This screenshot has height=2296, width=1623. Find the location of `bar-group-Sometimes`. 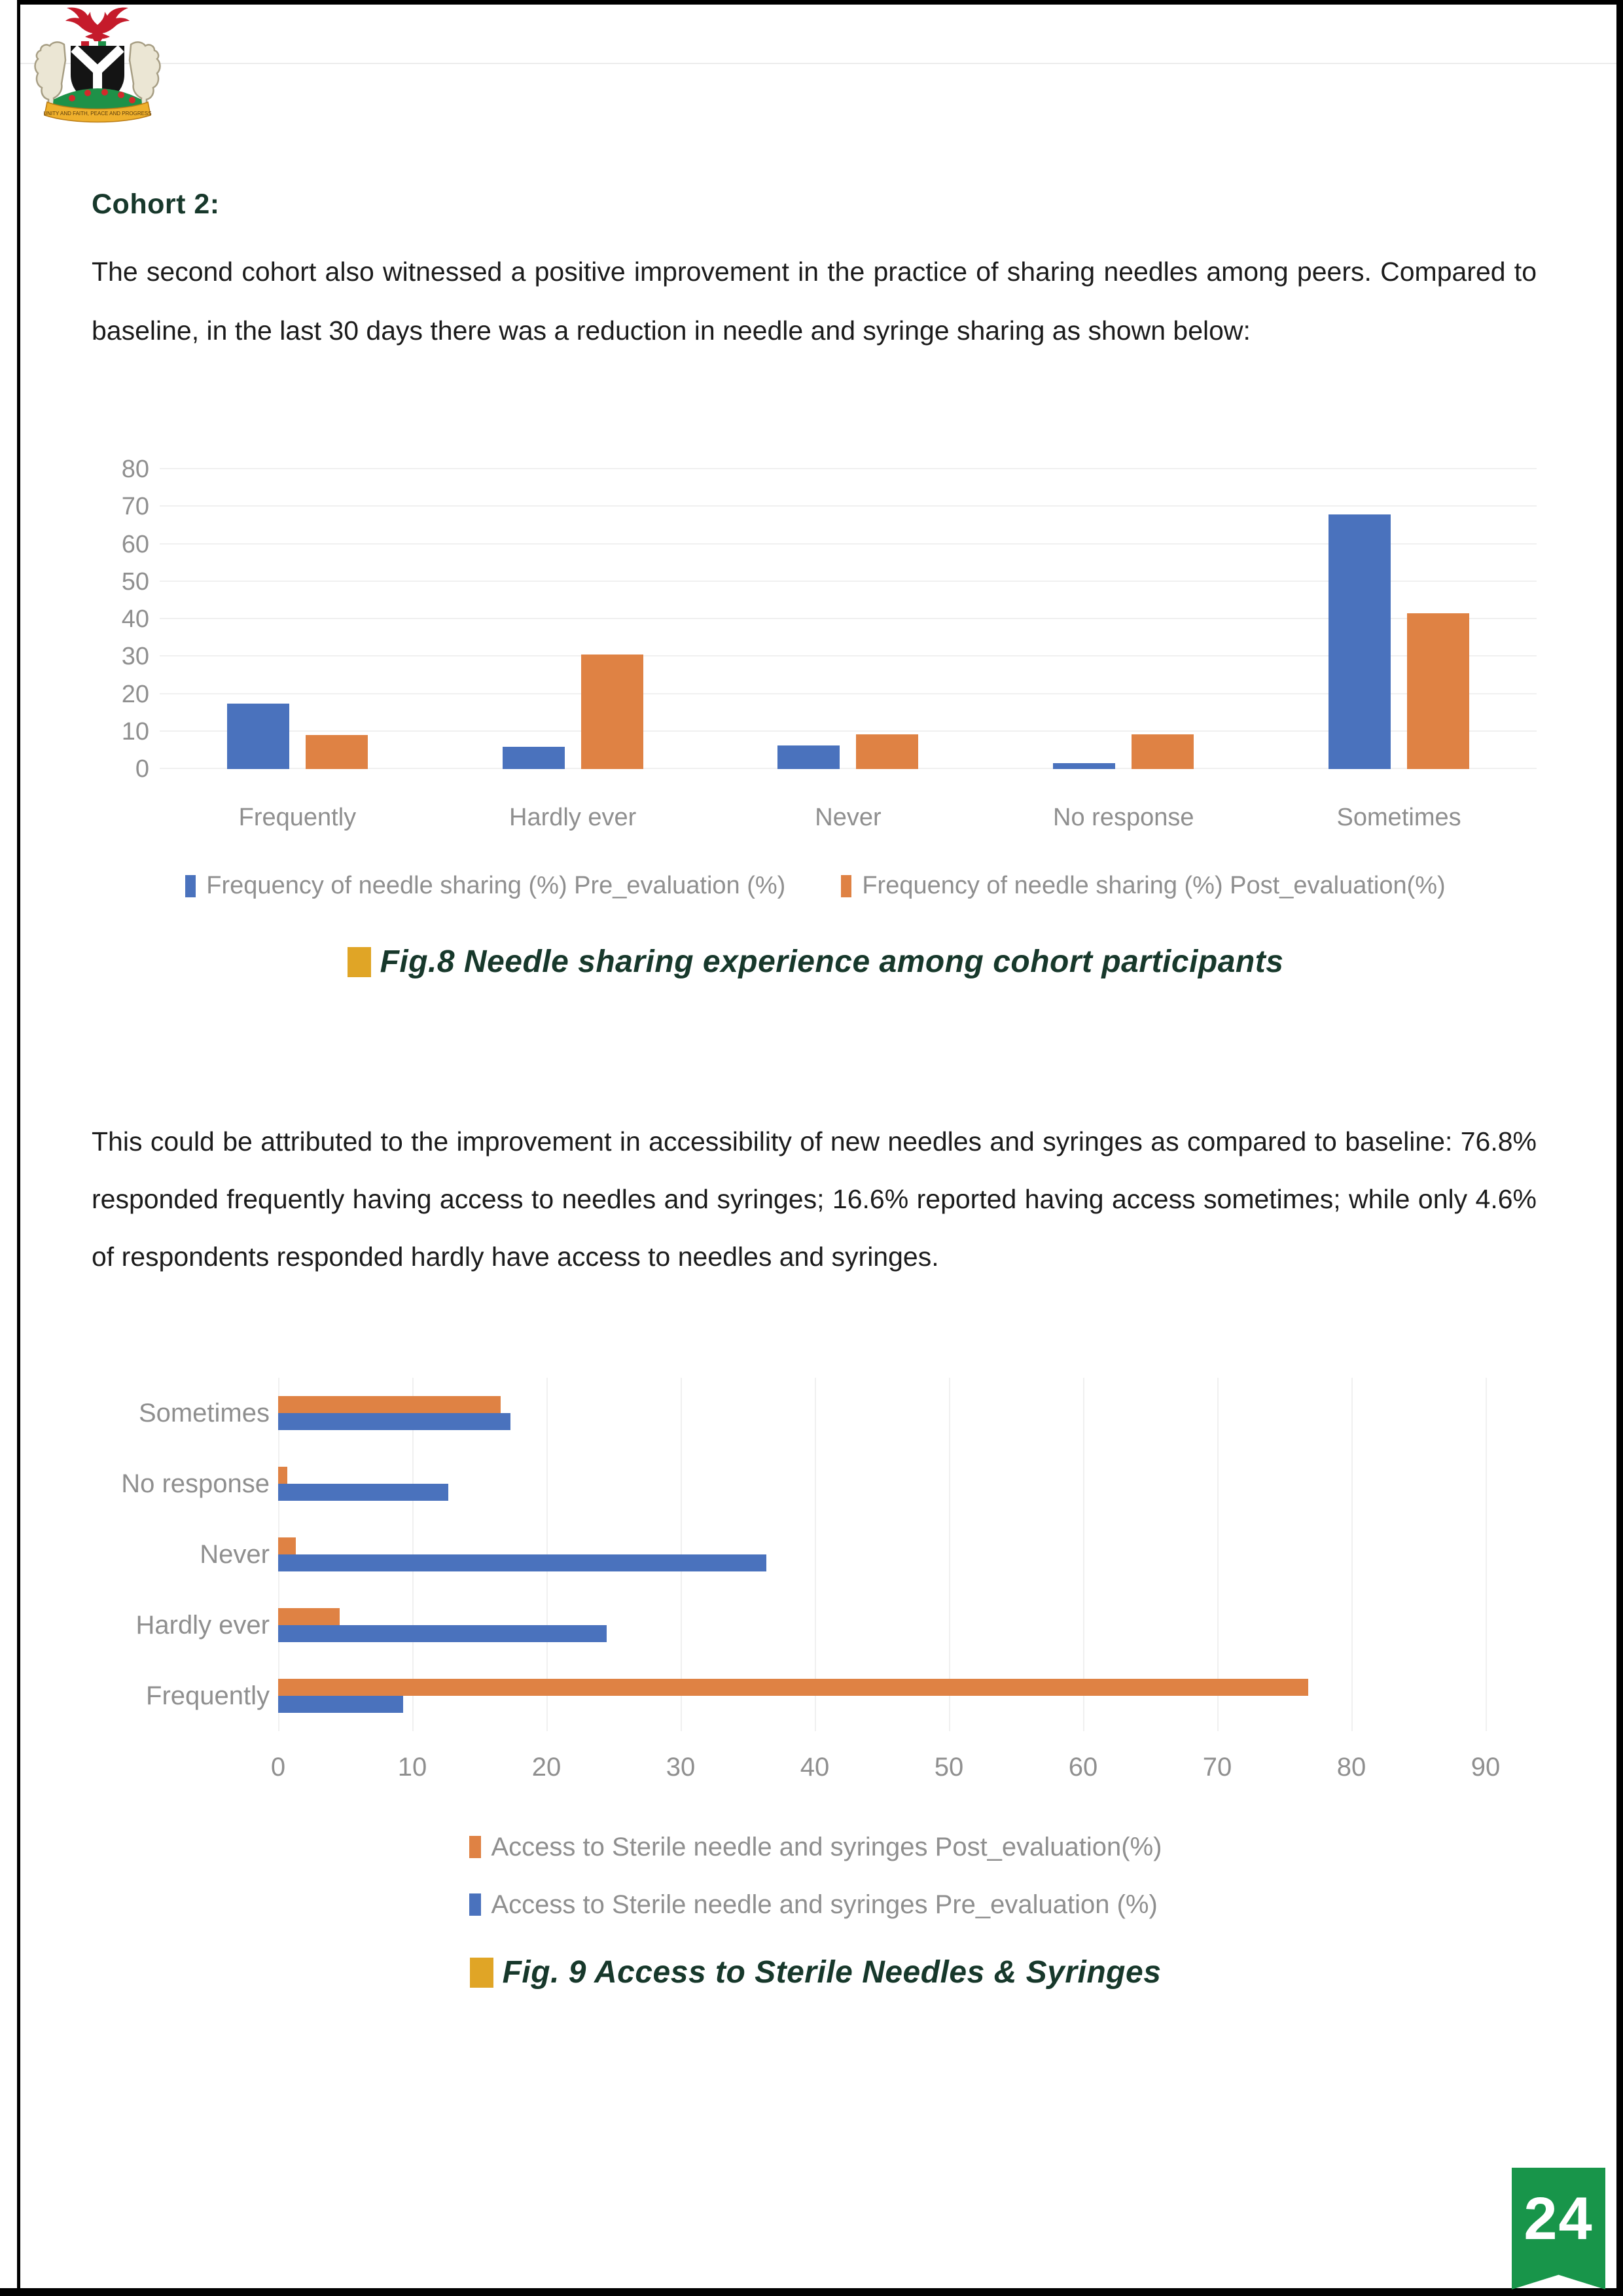

bar-group-Sometimes is located at coordinates (1399, 619).